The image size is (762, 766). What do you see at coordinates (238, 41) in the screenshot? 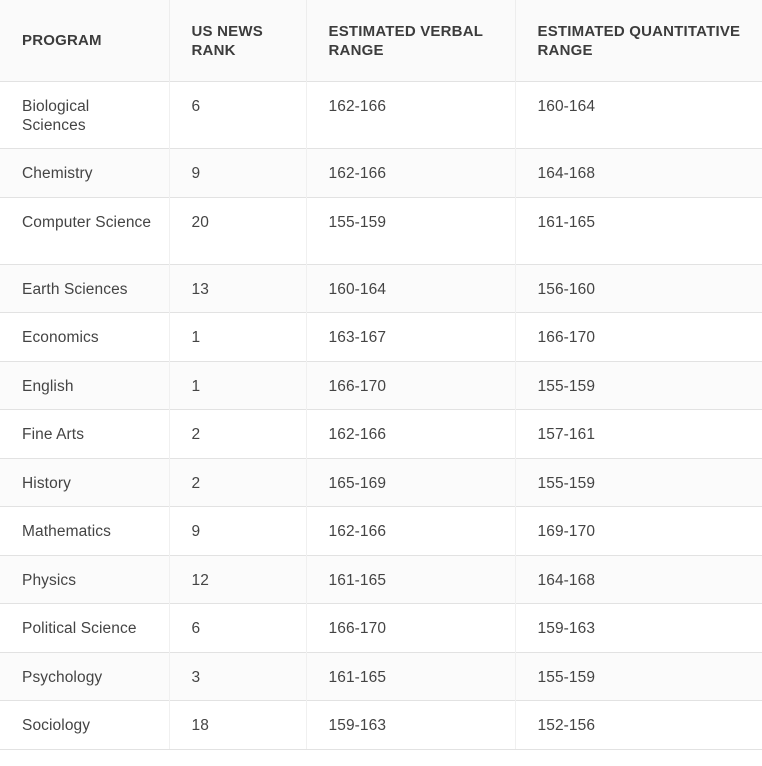
I see `header-us-news-rank: US NEWS RANK` at bounding box center [238, 41].